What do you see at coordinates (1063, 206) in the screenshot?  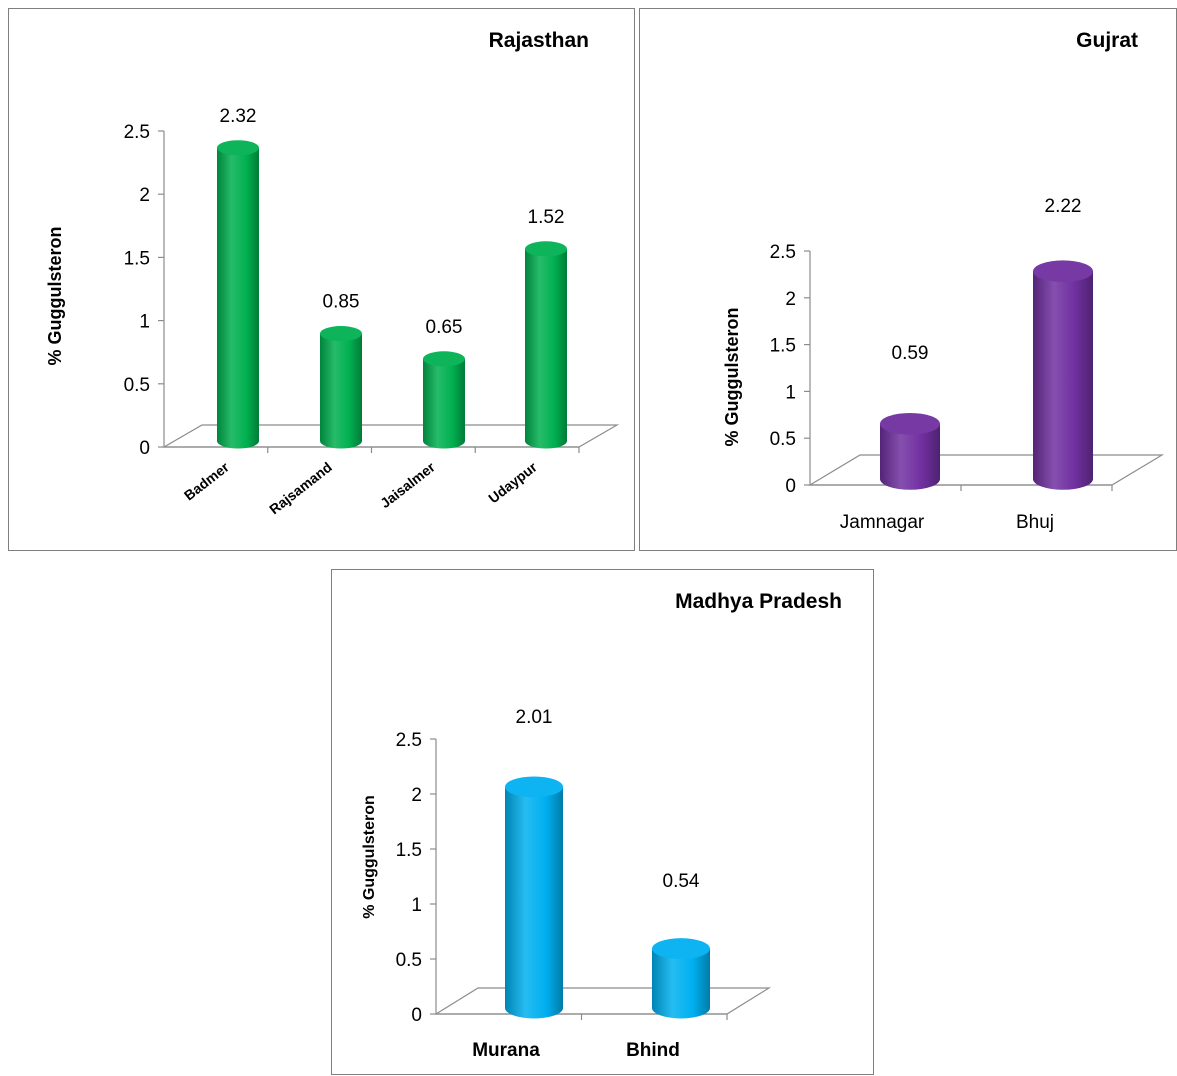 I see `data-label: 2.22` at bounding box center [1063, 206].